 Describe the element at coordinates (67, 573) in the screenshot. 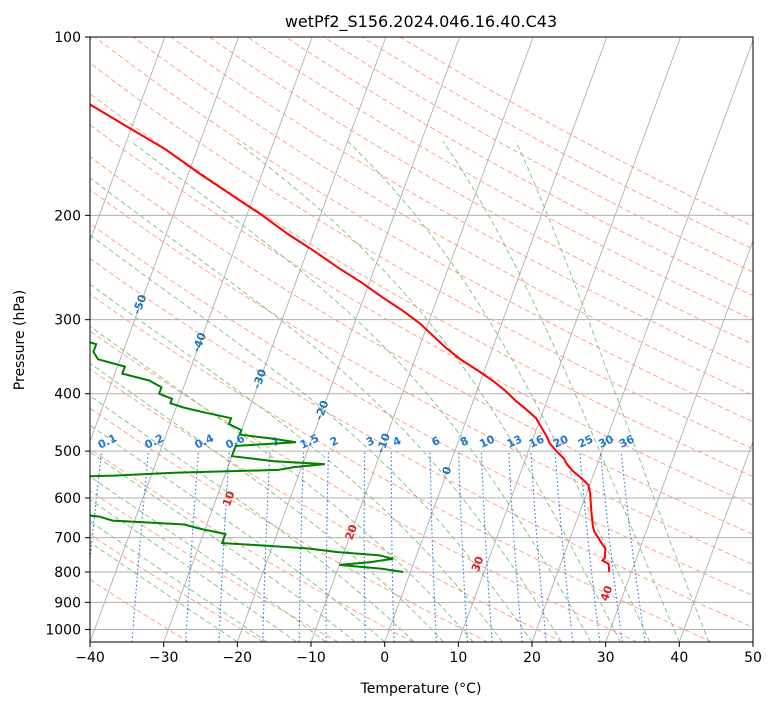

I see `y-tick-label: 800` at that location.